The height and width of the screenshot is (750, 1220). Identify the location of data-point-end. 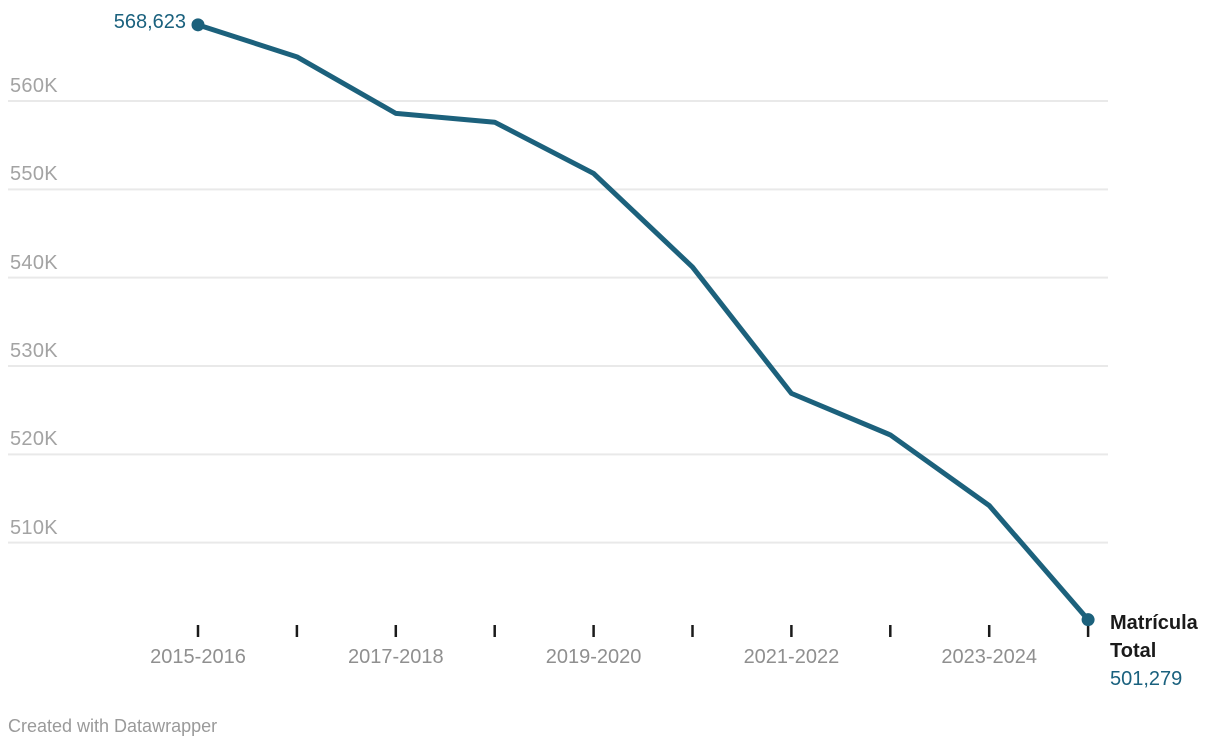
(1088, 620).